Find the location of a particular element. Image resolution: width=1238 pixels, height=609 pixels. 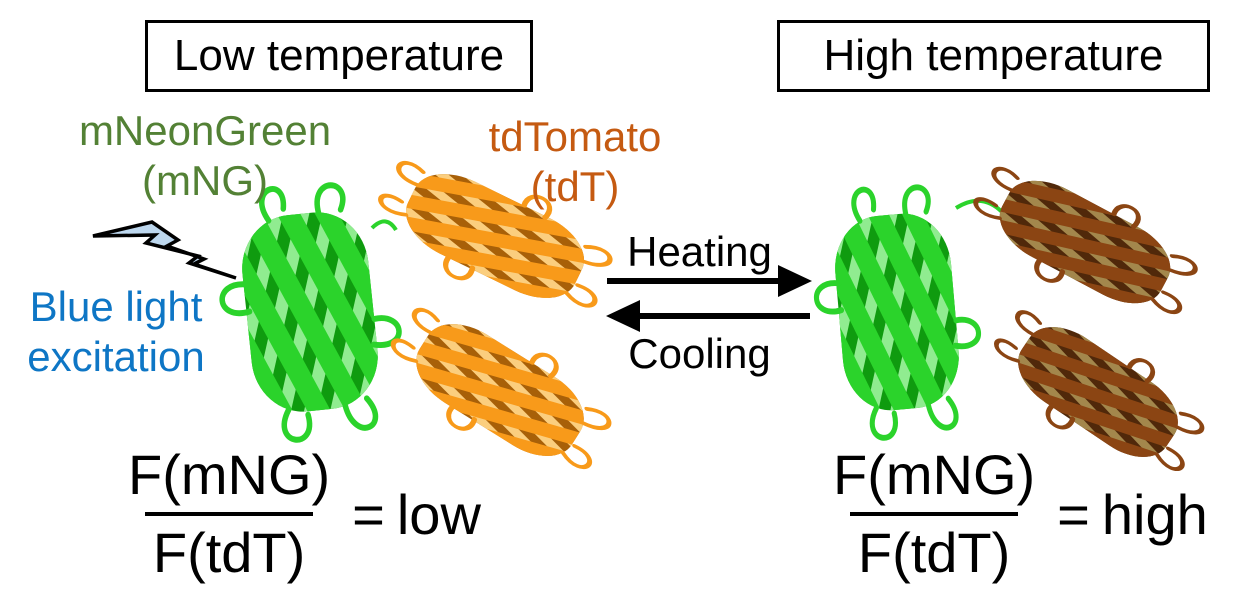

ratio-formula-high: F(mNG) F(tdT) = high is located at coordinates (1016, 514).